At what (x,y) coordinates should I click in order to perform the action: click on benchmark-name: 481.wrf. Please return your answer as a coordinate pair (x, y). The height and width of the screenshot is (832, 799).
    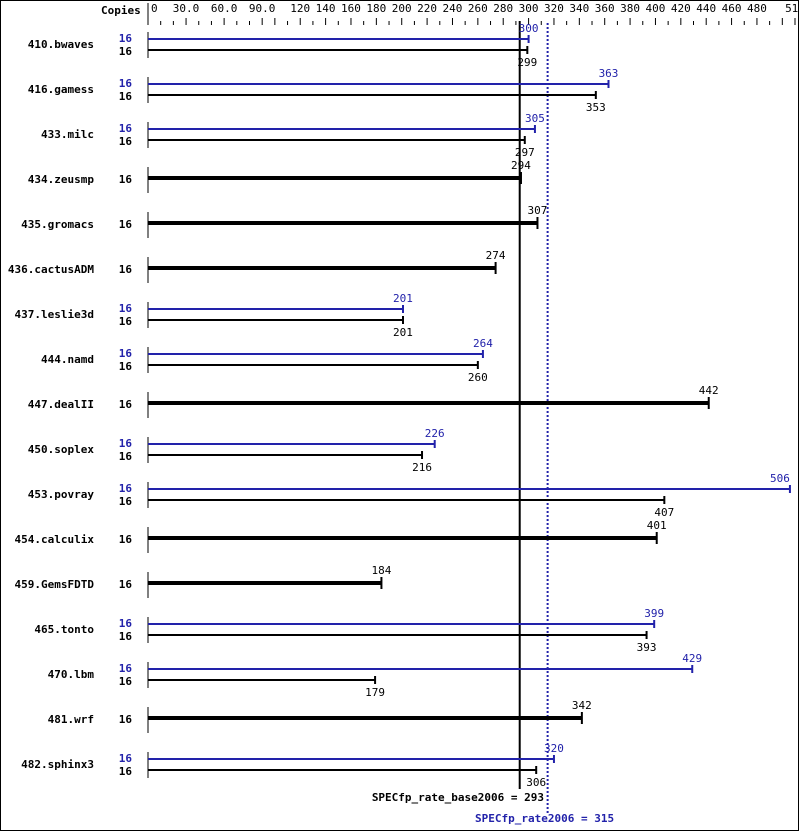
    Looking at the image, I should click on (71, 719).